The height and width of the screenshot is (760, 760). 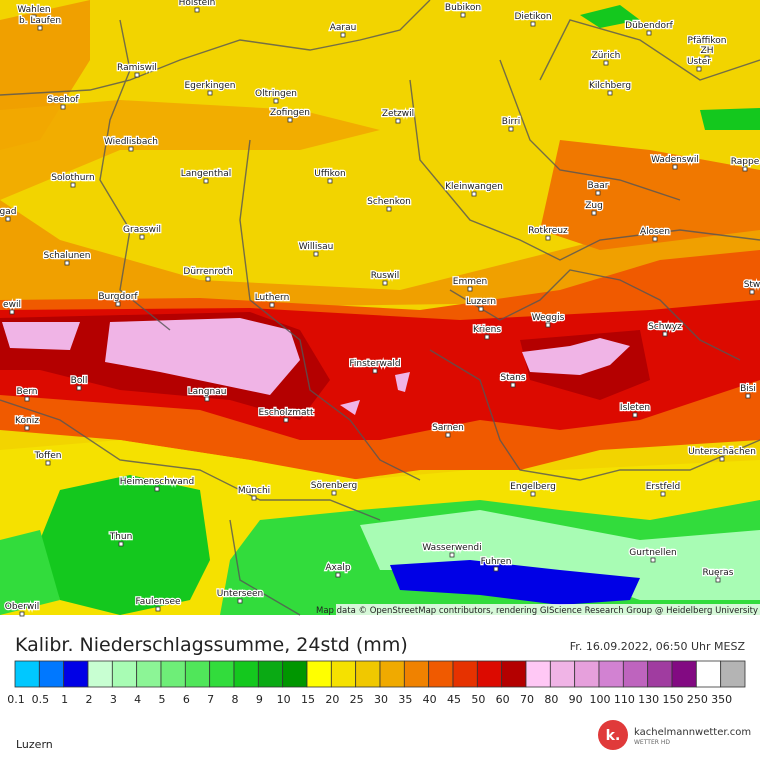 What do you see at coordinates (286, 413) in the screenshot?
I see `place-label: Escholzmatt` at bounding box center [286, 413].